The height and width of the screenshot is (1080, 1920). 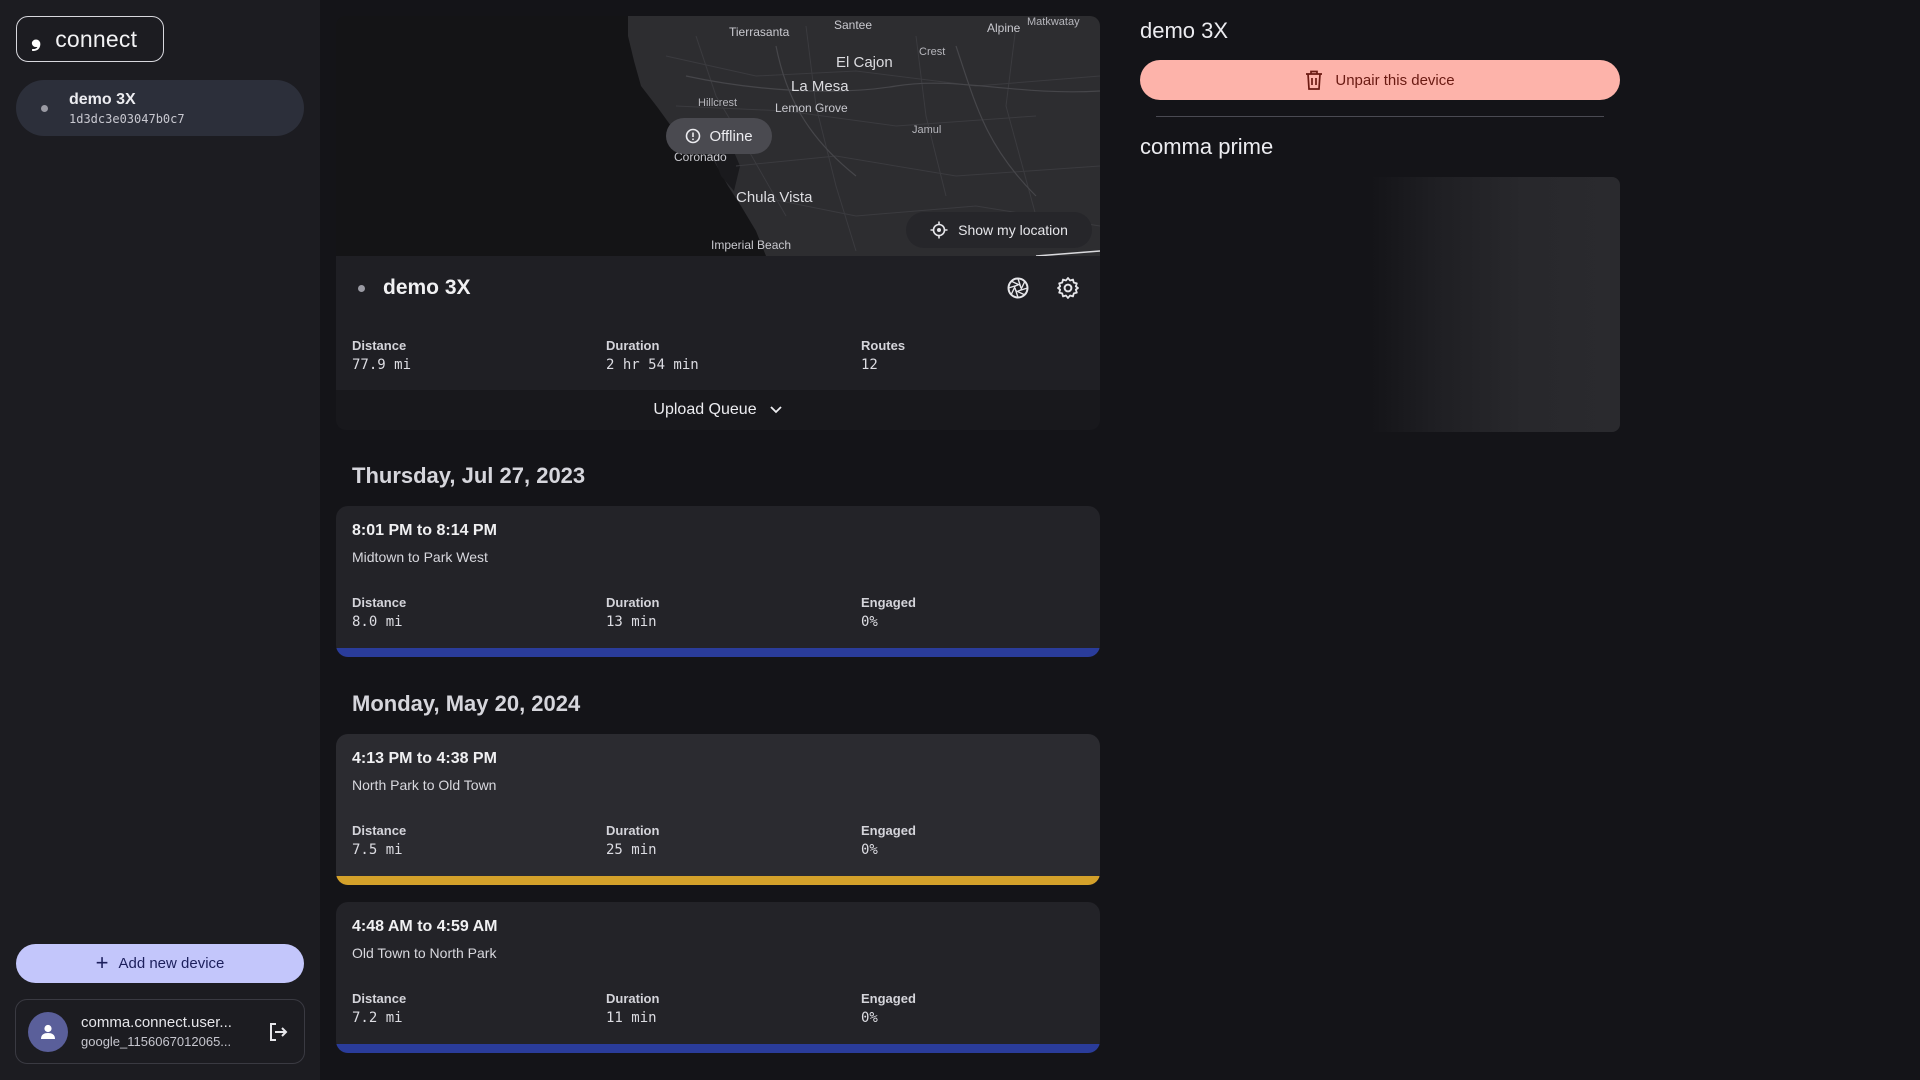 What do you see at coordinates (424, 758) in the screenshot?
I see `route-time: 4:13 PM to 4:38 PM` at bounding box center [424, 758].